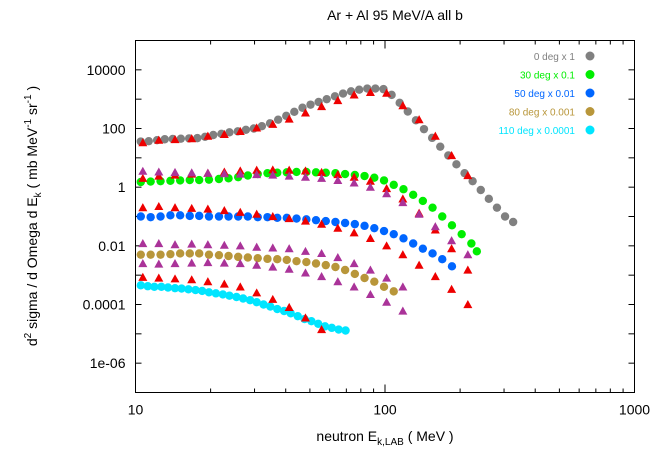 Image resolution: width=661 pixels, height=453 pixels. I want to click on y-tick-label: 1, so click(122, 187).